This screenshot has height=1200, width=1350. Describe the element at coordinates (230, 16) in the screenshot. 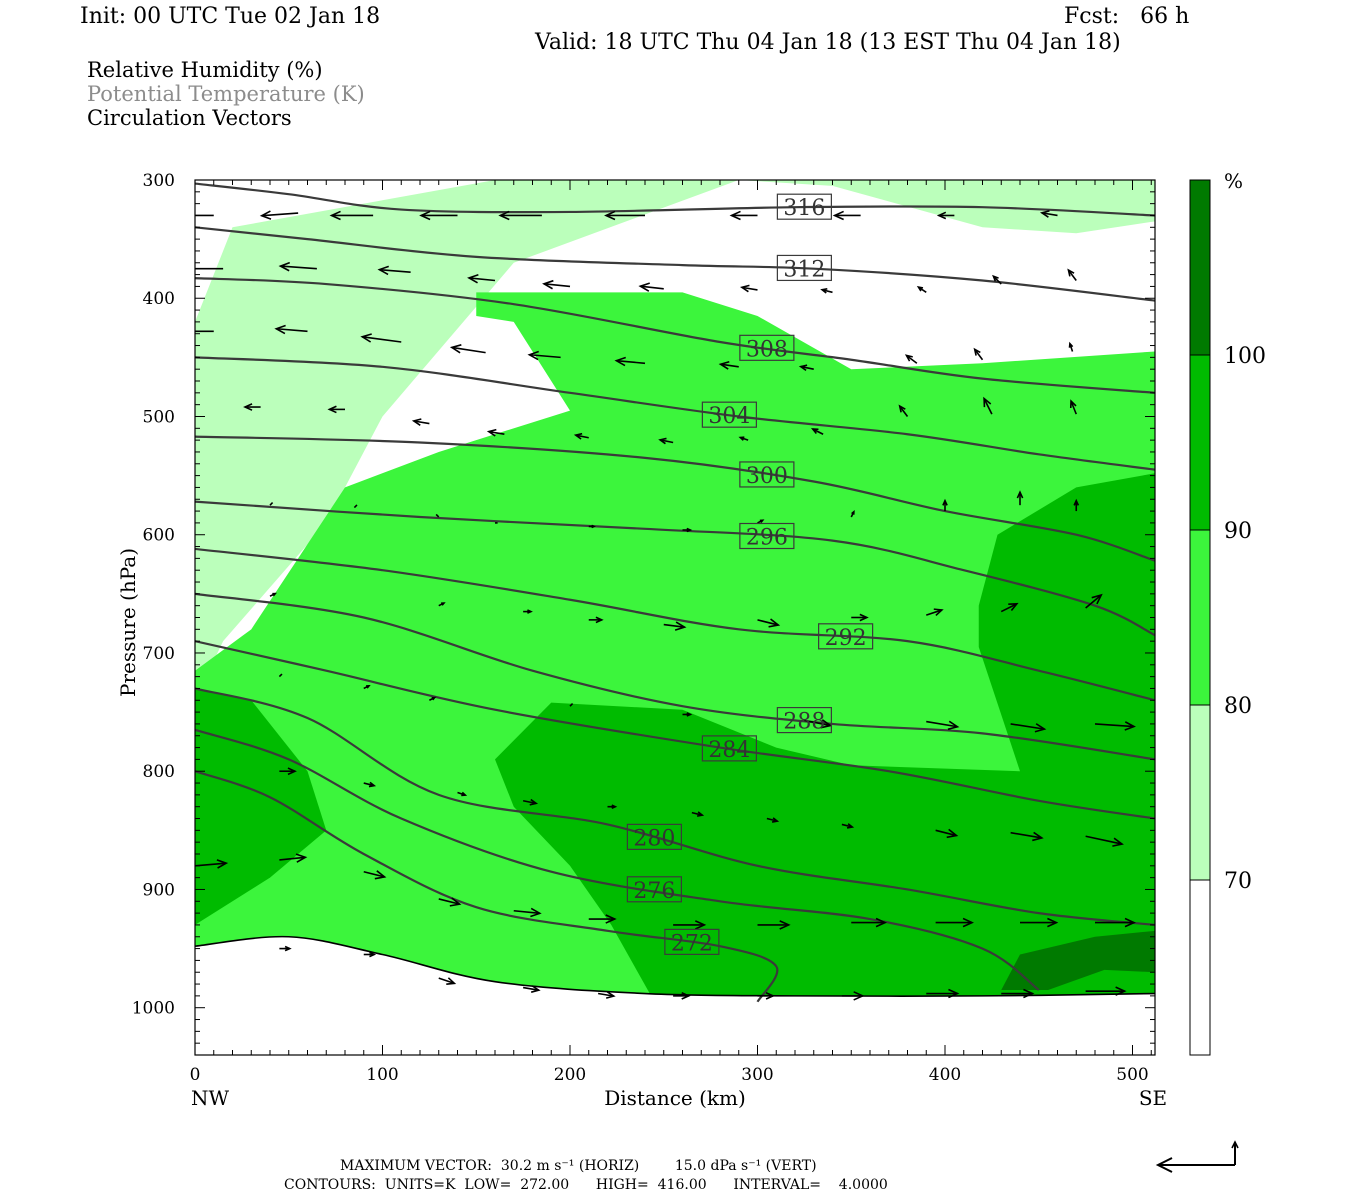

I see `init-time: Init: 00 UTC Tue 02 Jan 18` at that location.